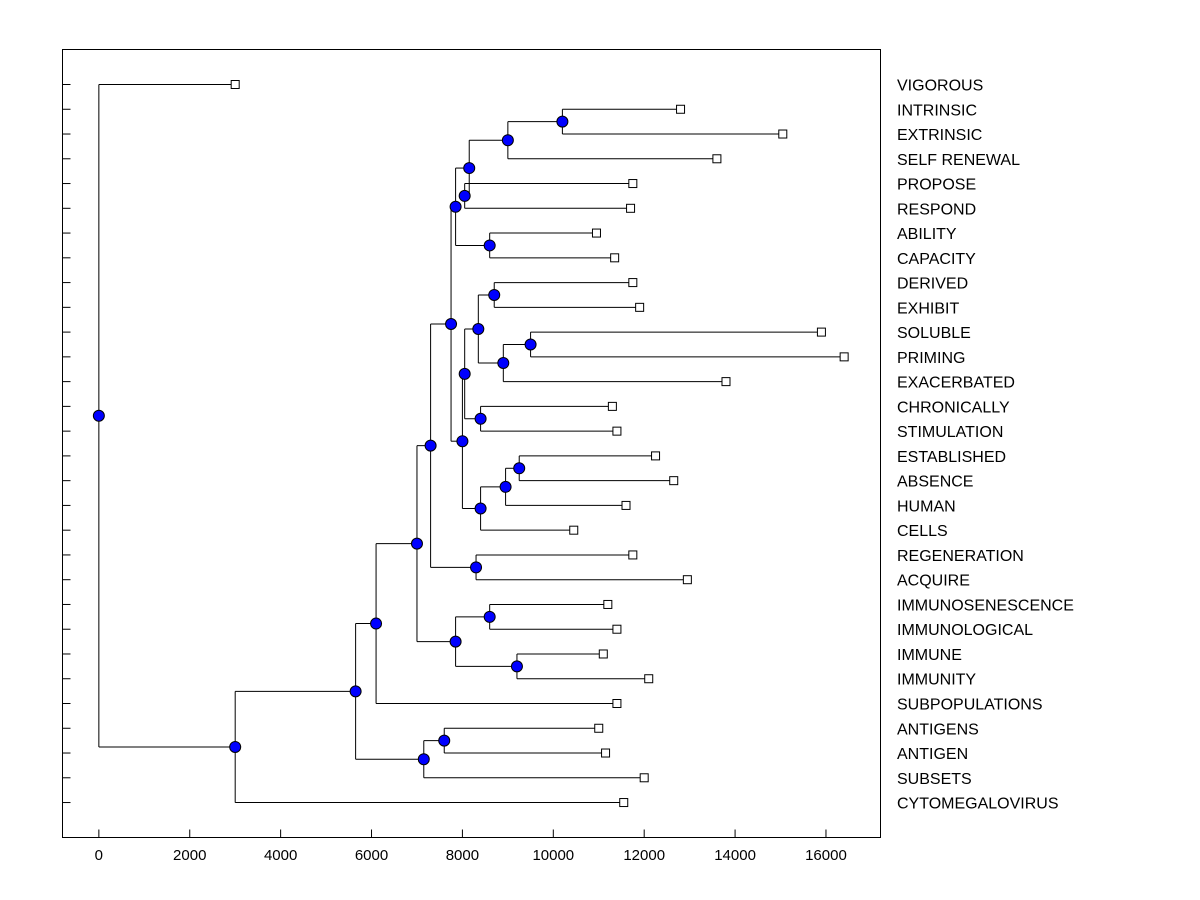  Describe the element at coordinates (953, 407) in the screenshot. I see `leaf-label-chronically: CHRONICALLY` at that location.